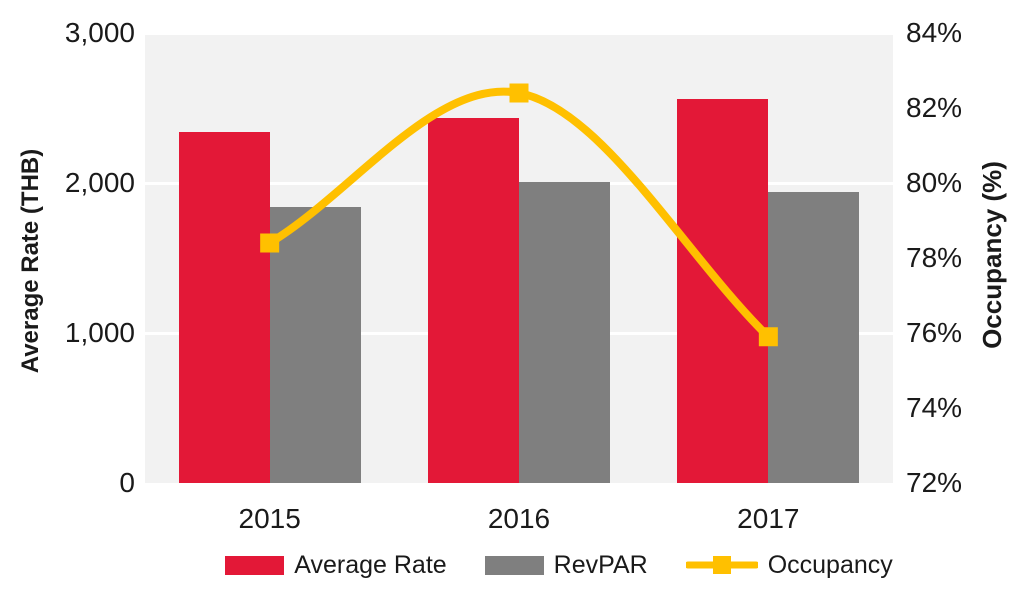 This screenshot has width=1024, height=604. Describe the element at coordinates (99, 32) in the screenshot. I see `left-axis-tick-0: 3,000` at that location.